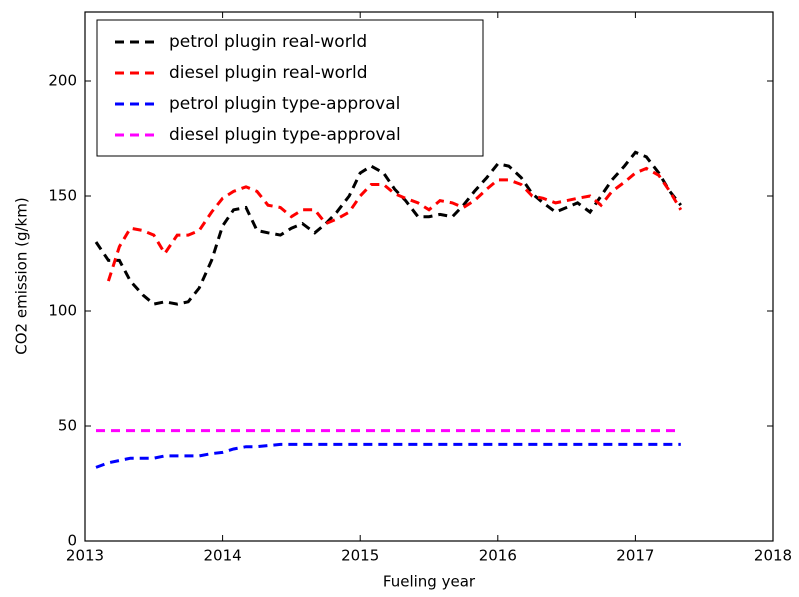 This screenshot has height=597, width=799. Describe the element at coordinates (62, 81) in the screenshot. I see `y-tick-label: 200` at that location.